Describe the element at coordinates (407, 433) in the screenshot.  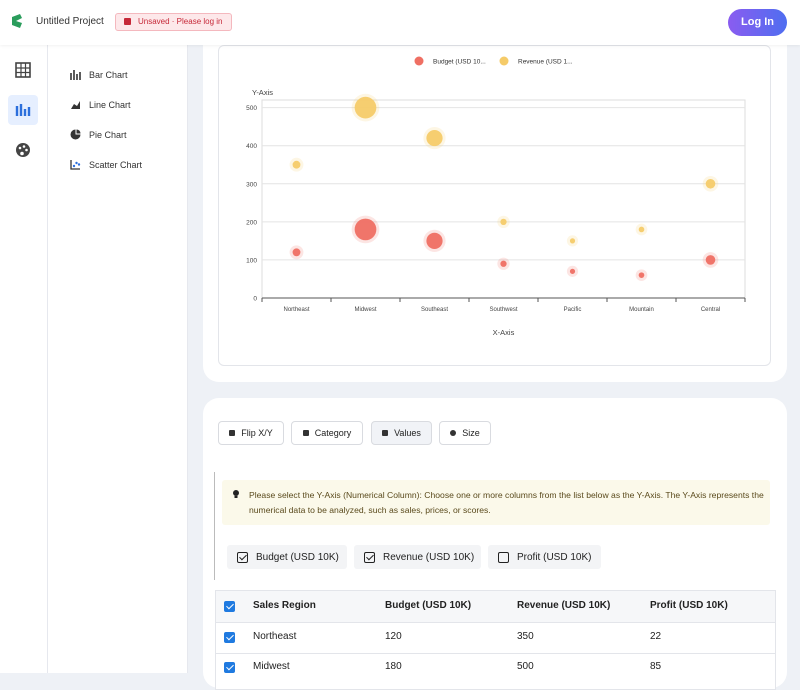
I see `button-label: Values` at that location.